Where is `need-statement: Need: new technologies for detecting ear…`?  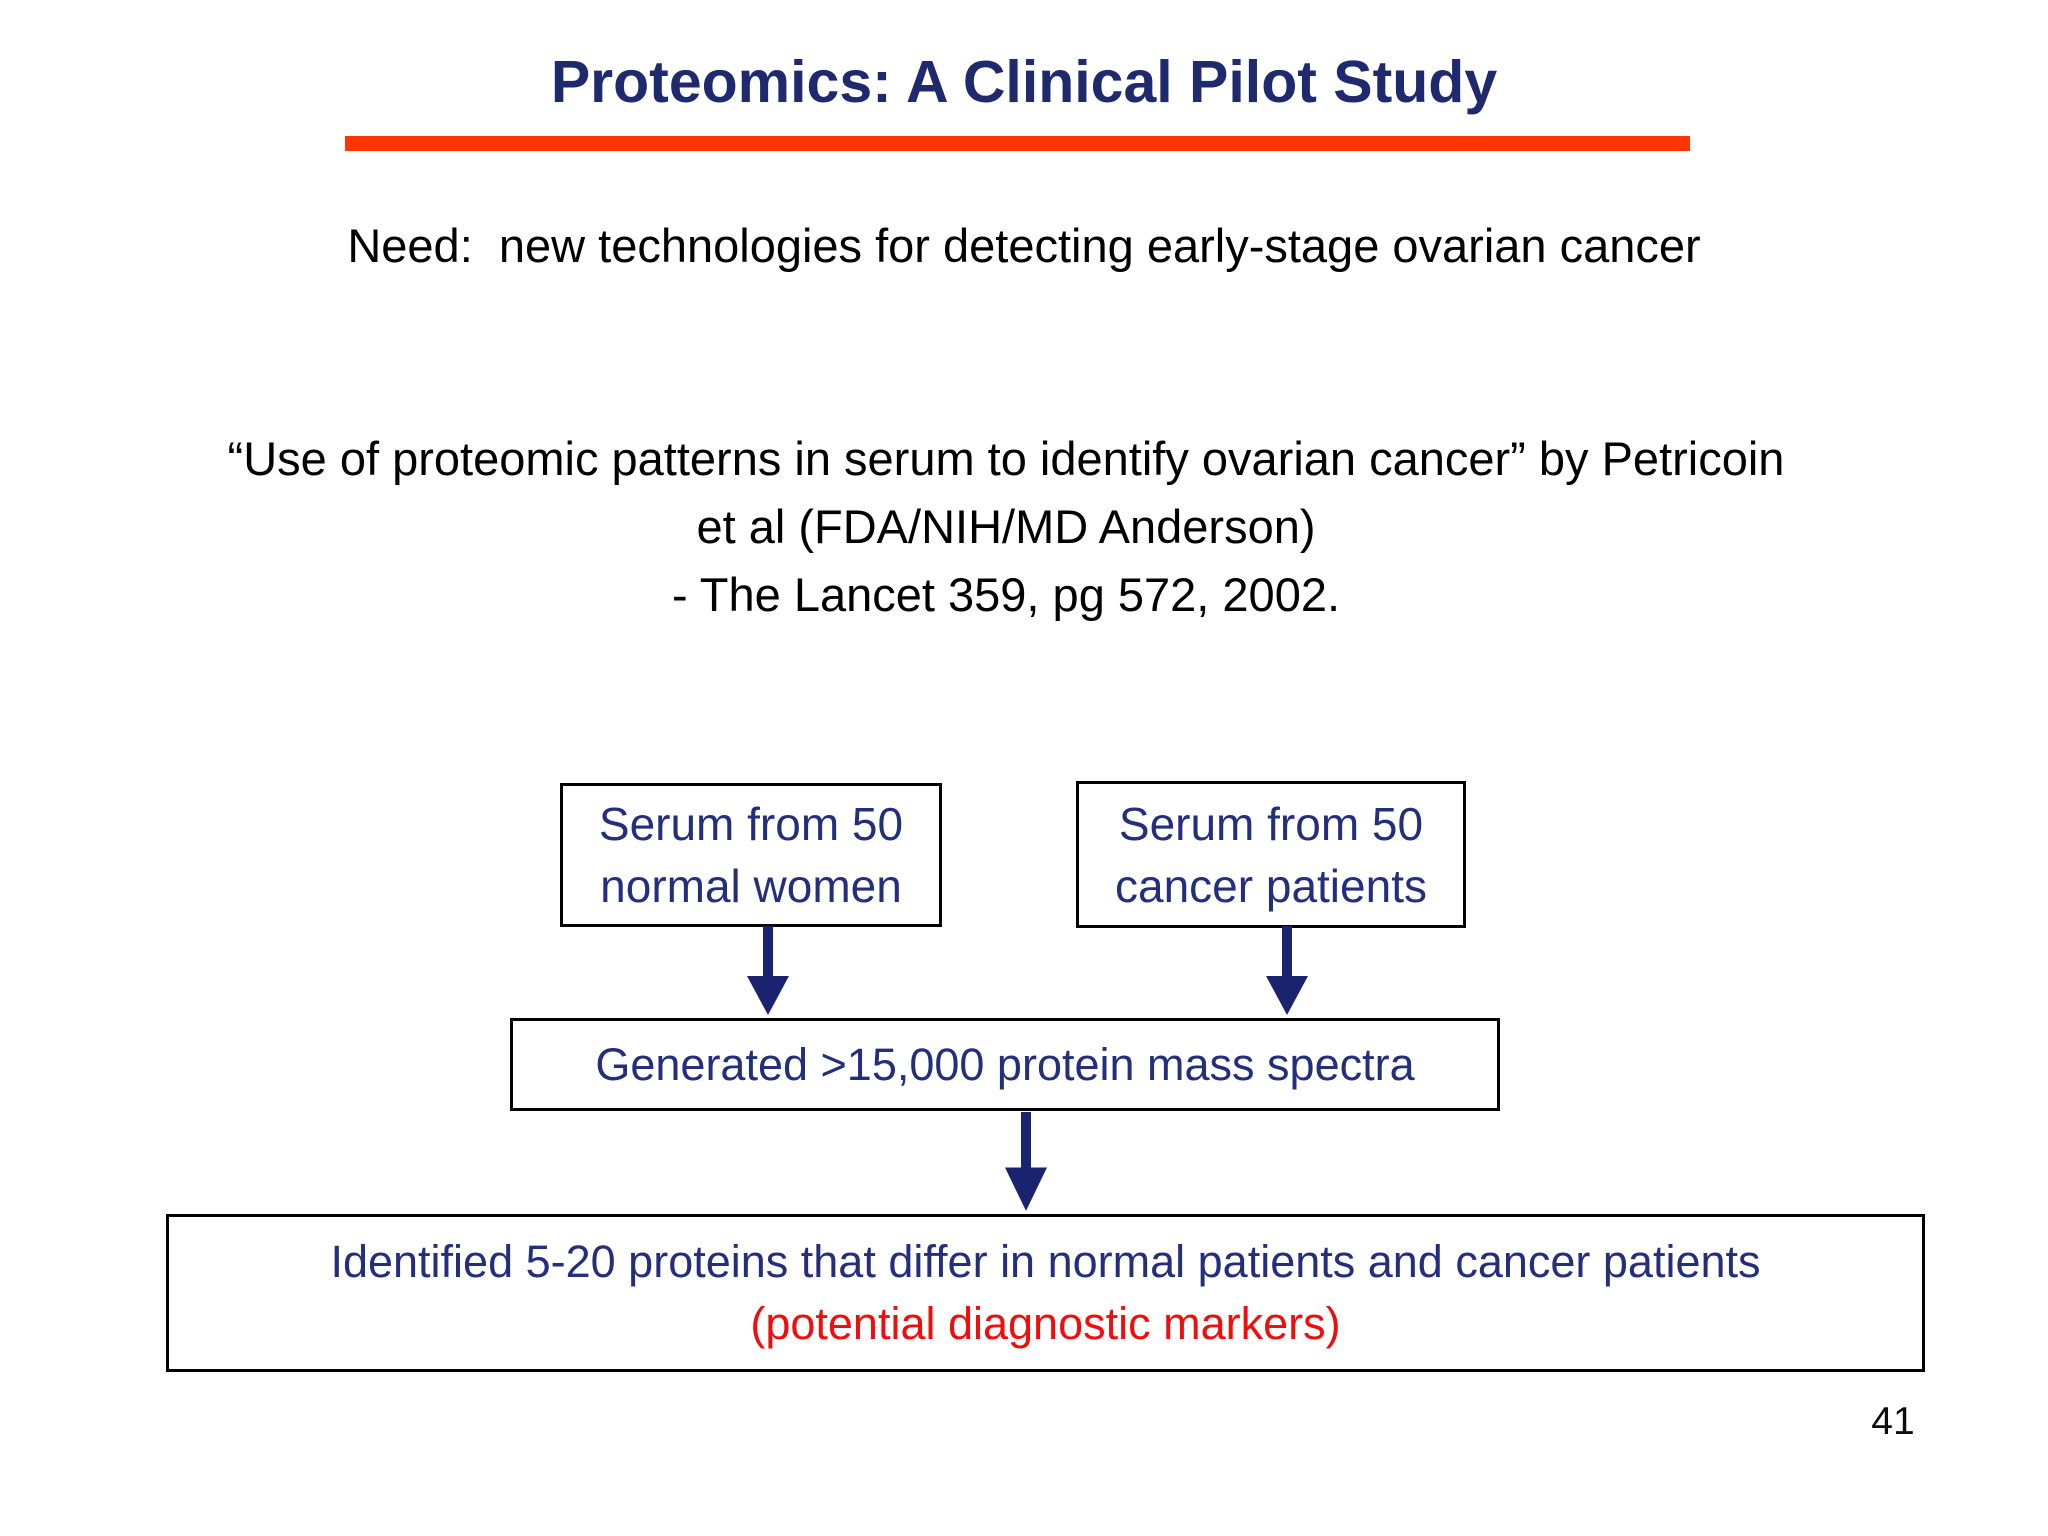 need-statement: Need: new technologies for detecting ear… is located at coordinates (1024, 245).